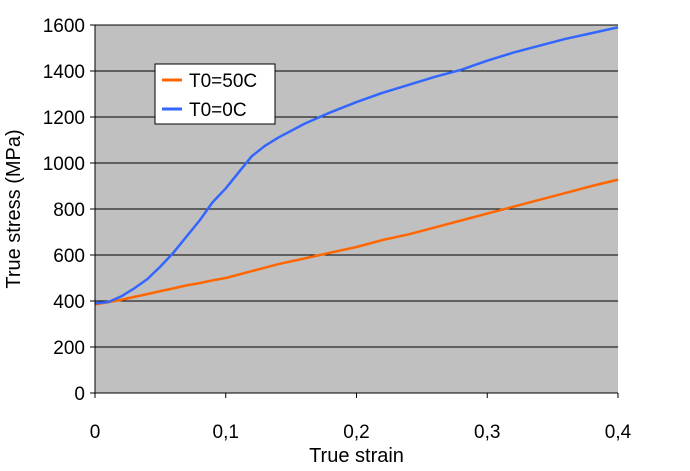 Image resolution: width=690 pixels, height=471 pixels. I want to click on legend: T0=50C T0=0C, so click(215, 94).